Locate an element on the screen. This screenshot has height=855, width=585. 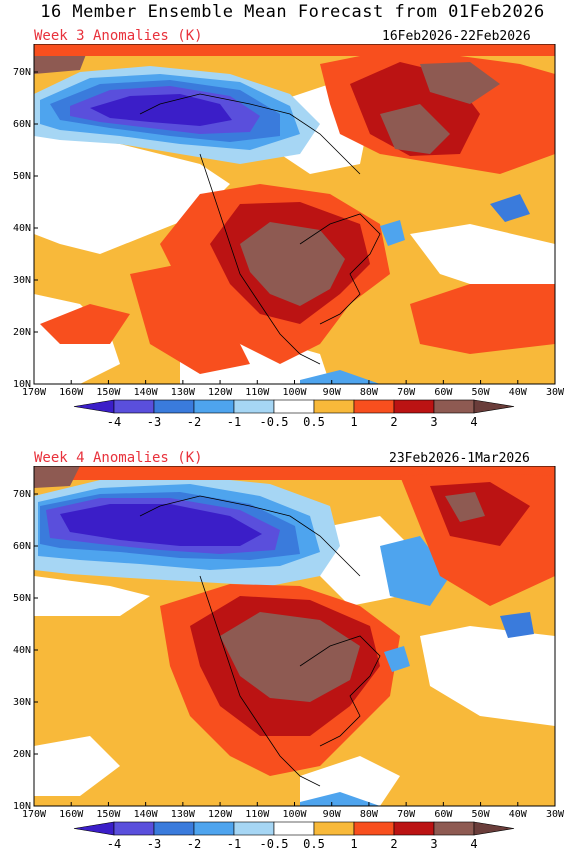
lon-tick-label: 150W is located at coordinates (108, 392).